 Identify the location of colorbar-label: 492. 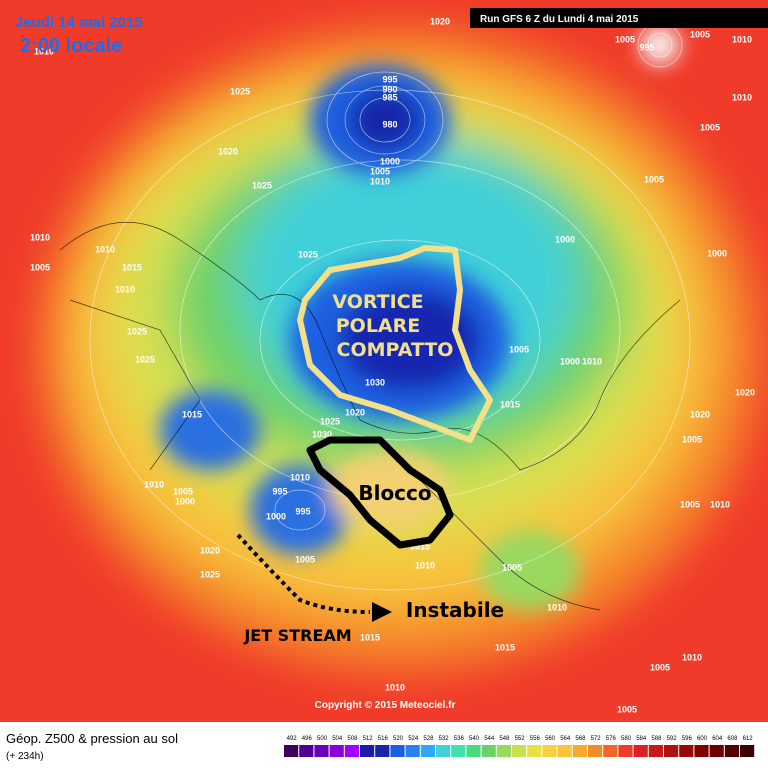
(292, 739).